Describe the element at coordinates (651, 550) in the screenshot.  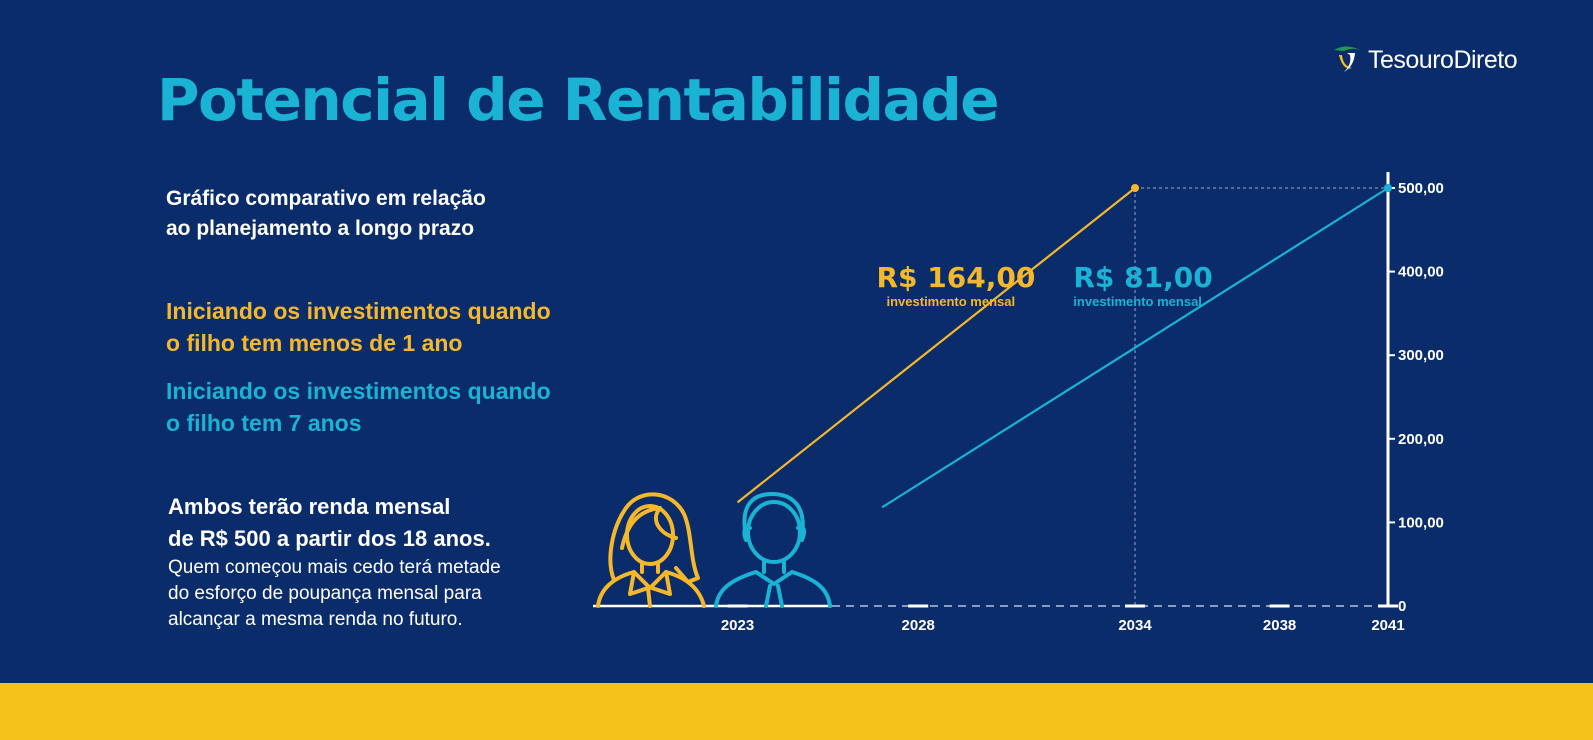
I see `girl-child-icon` at that location.